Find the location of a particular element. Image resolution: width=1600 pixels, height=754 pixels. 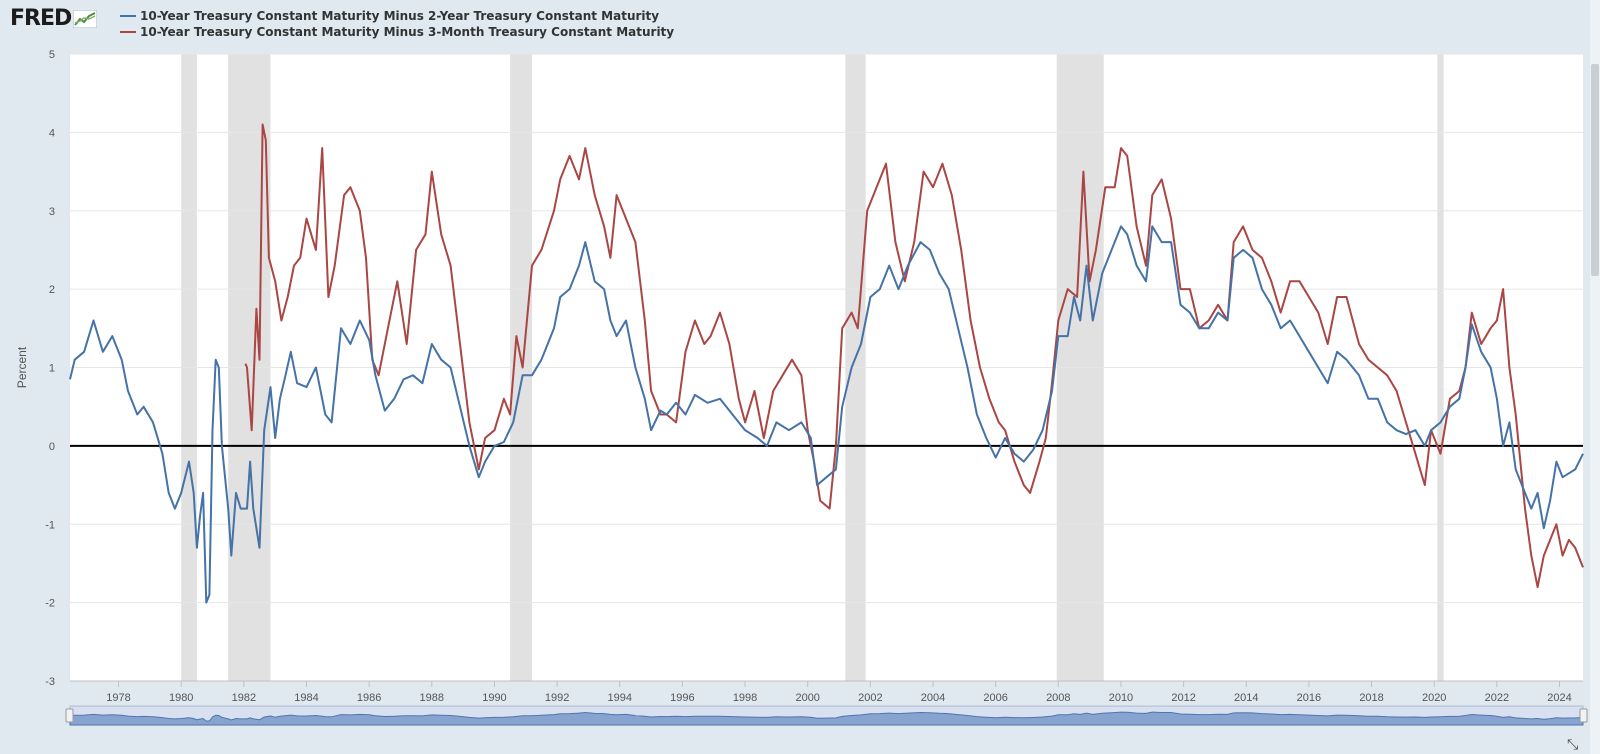

y-tick-label: -3 is located at coordinates (50, 682).